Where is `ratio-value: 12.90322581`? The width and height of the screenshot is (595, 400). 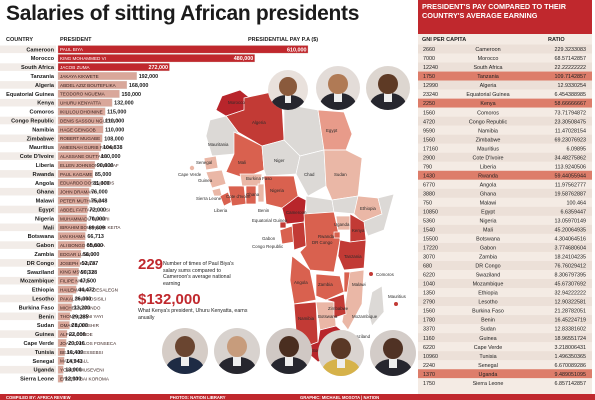 ratio-value: 12.90322581 is located at coordinates (570, 303).